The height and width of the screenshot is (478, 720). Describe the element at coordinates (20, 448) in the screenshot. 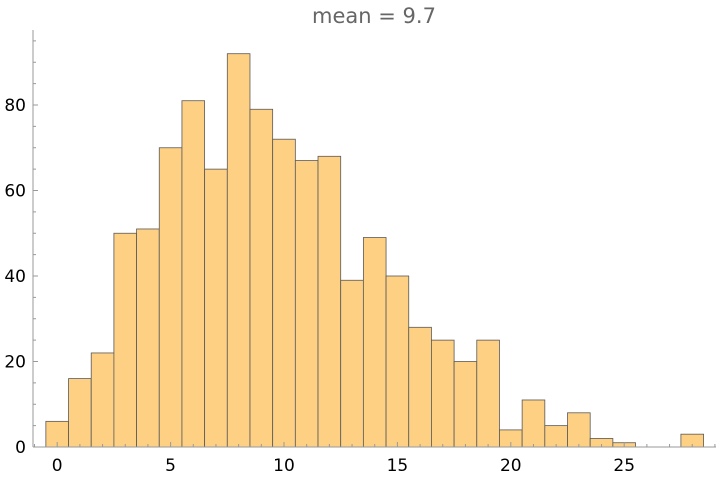

I see `y-tick-label: 0` at that location.